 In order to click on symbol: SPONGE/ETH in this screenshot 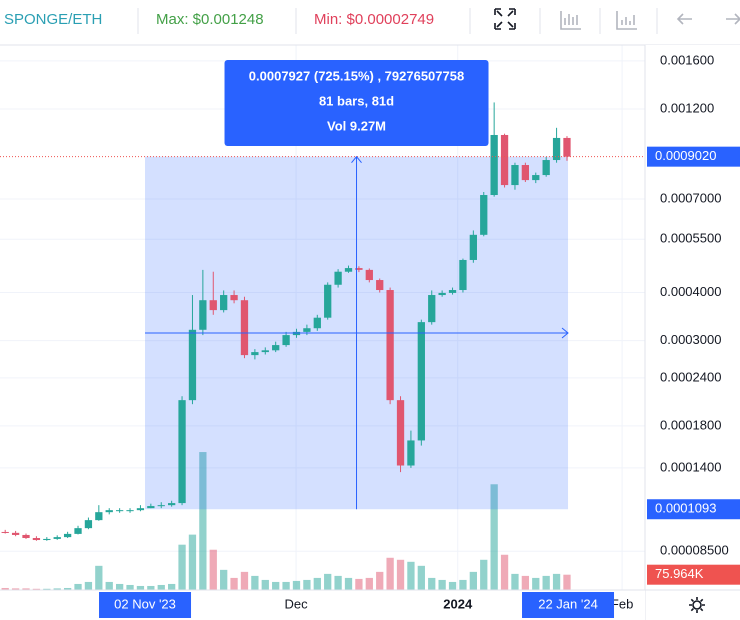, I will do `click(53, 19)`.